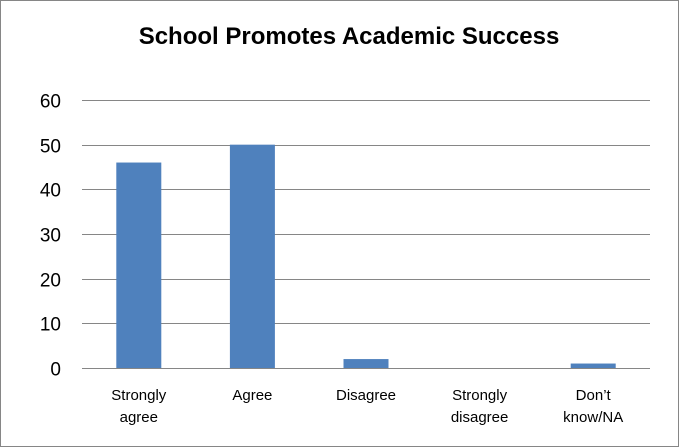 The height and width of the screenshot is (447, 679). What do you see at coordinates (50, 191) in the screenshot?
I see `y-tick-label: 40` at bounding box center [50, 191].